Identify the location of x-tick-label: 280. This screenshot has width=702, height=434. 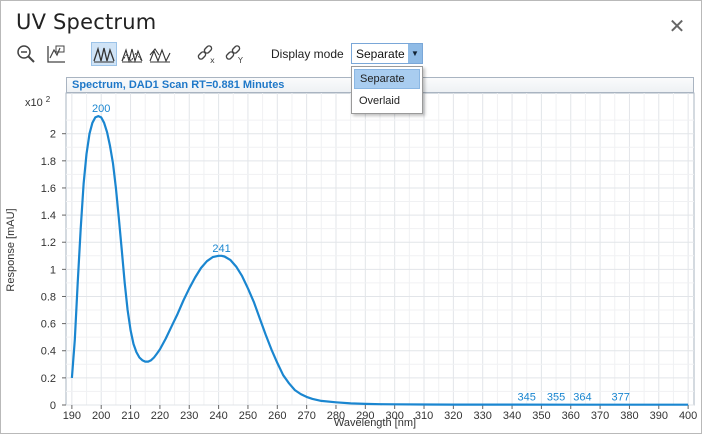
(336, 416).